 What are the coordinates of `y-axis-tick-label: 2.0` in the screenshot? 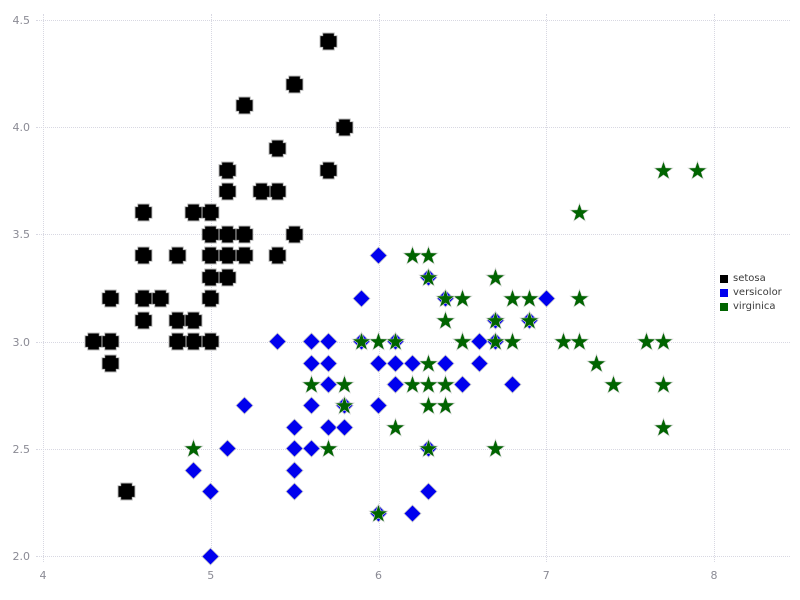 It's located at (21, 556).